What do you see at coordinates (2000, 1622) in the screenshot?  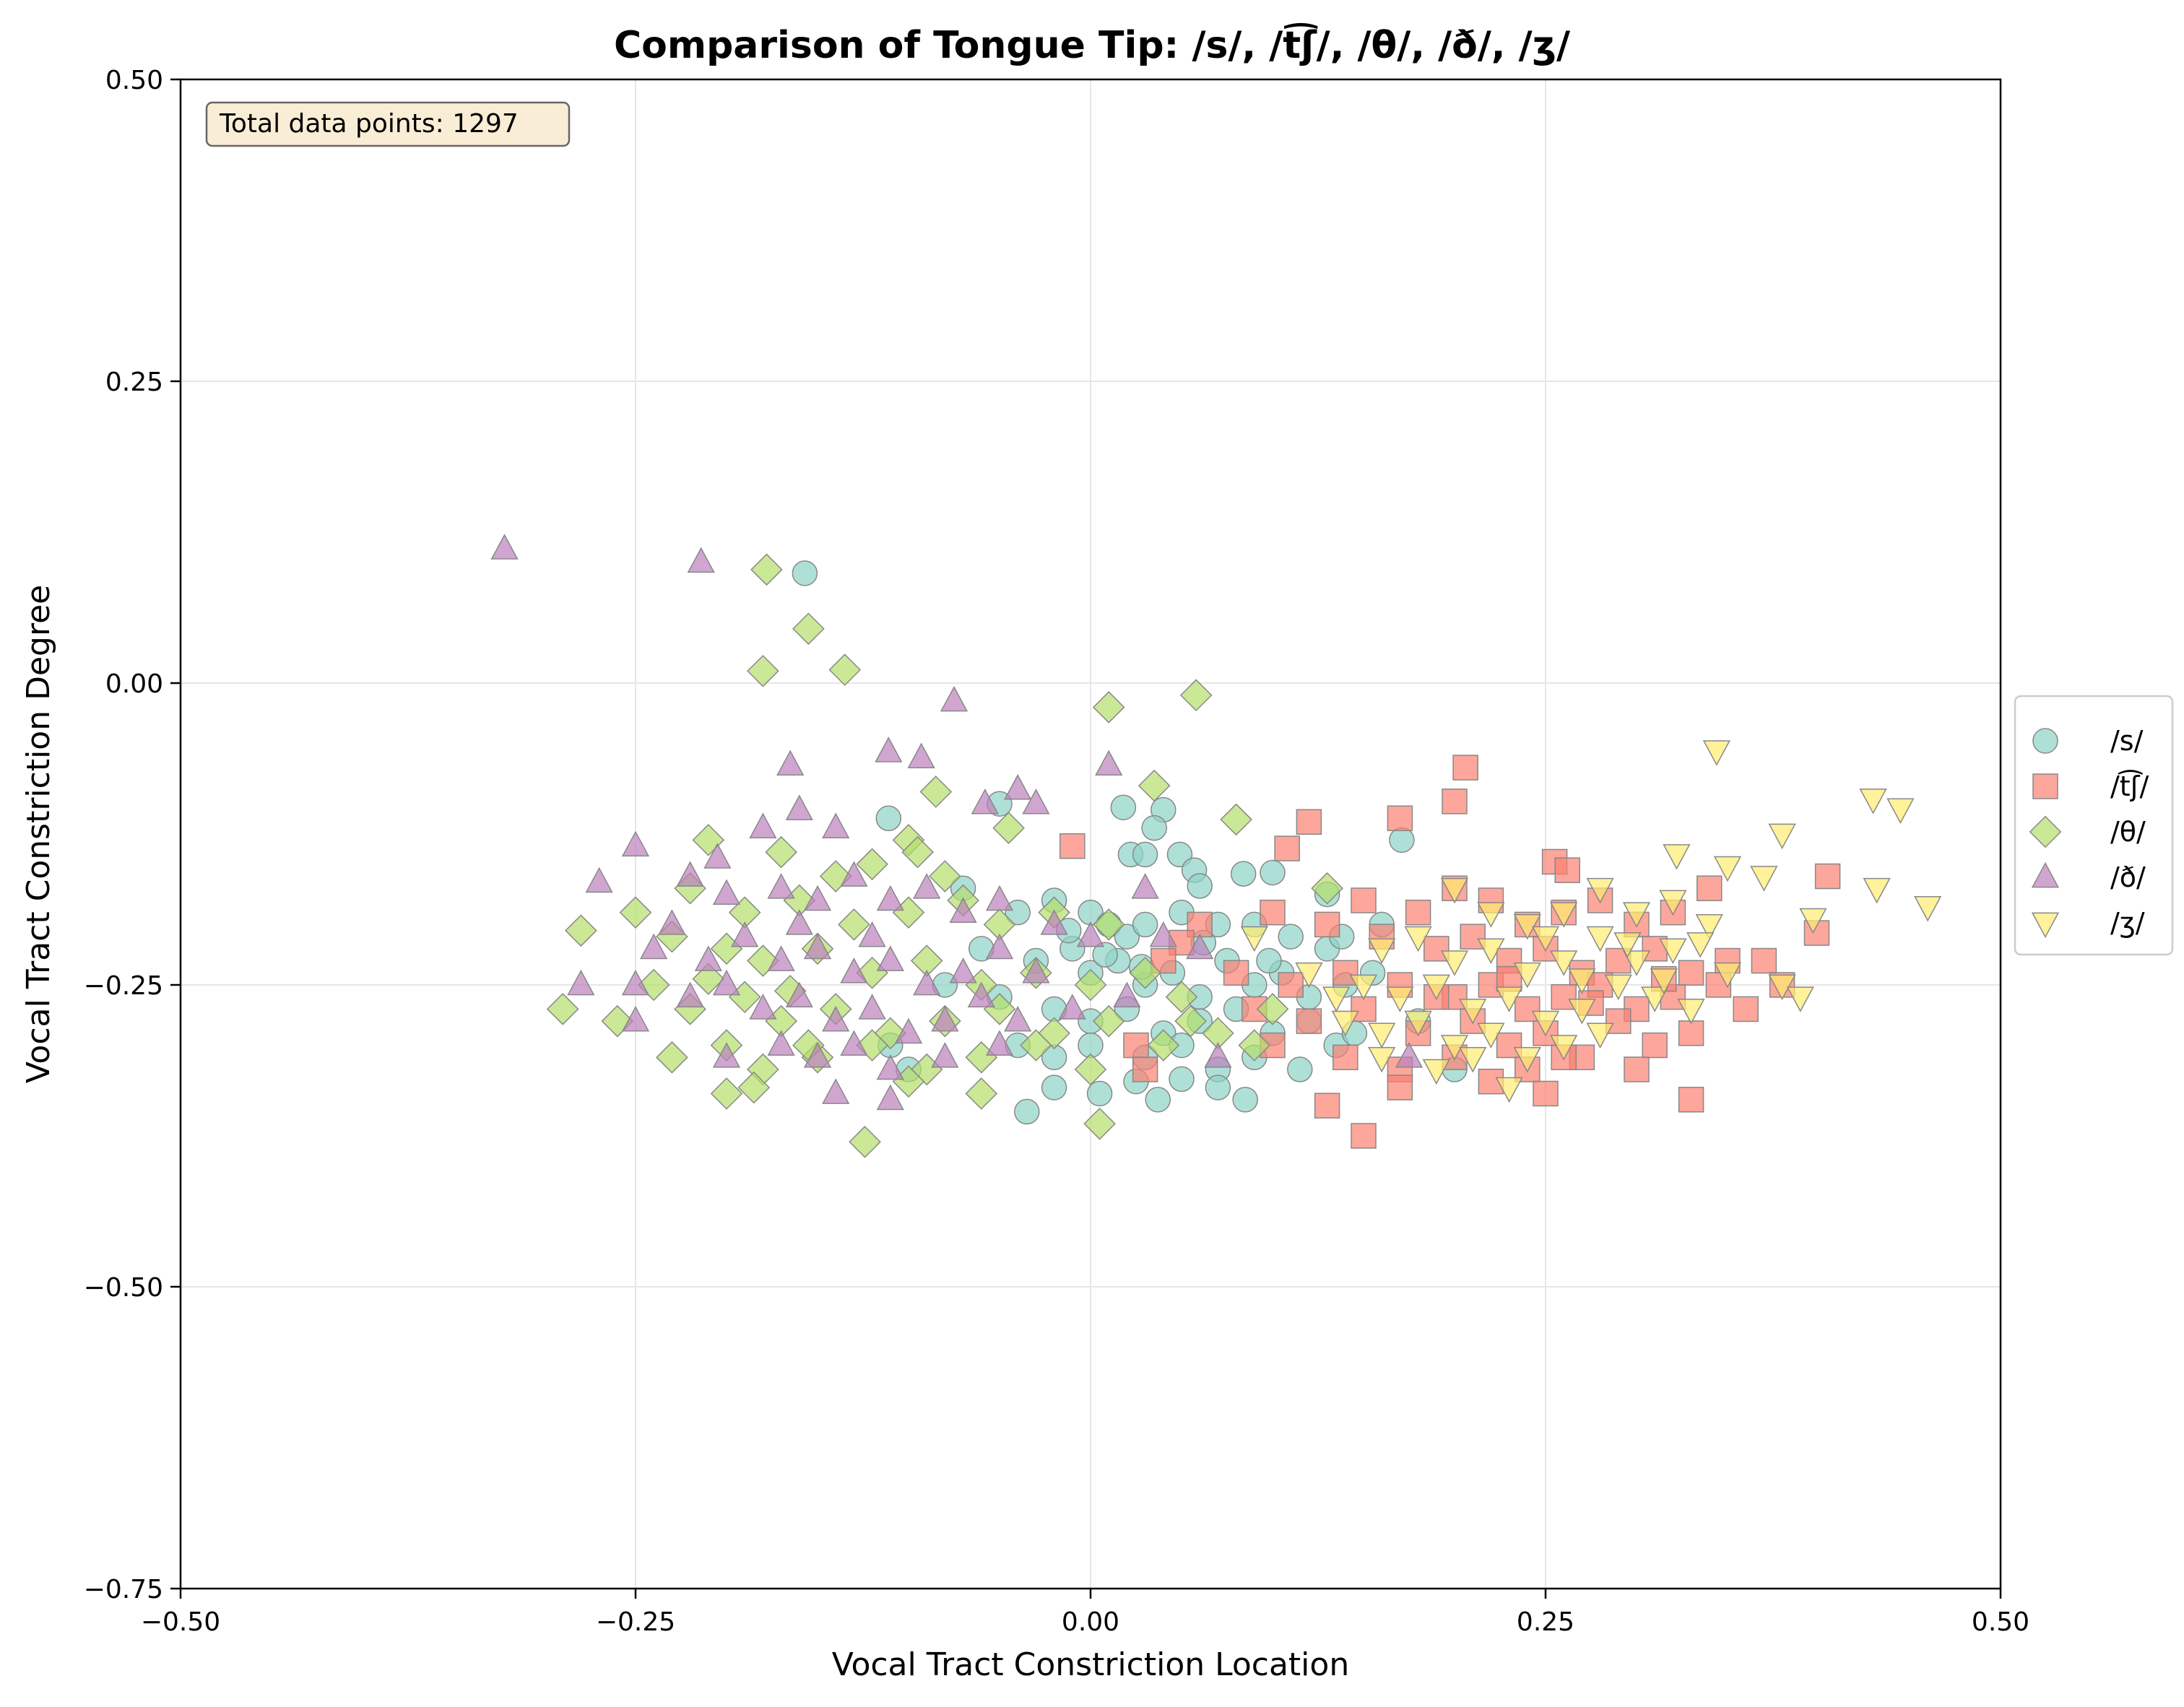 I see `x-tick-label: 0.50` at bounding box center [2000, 1622].